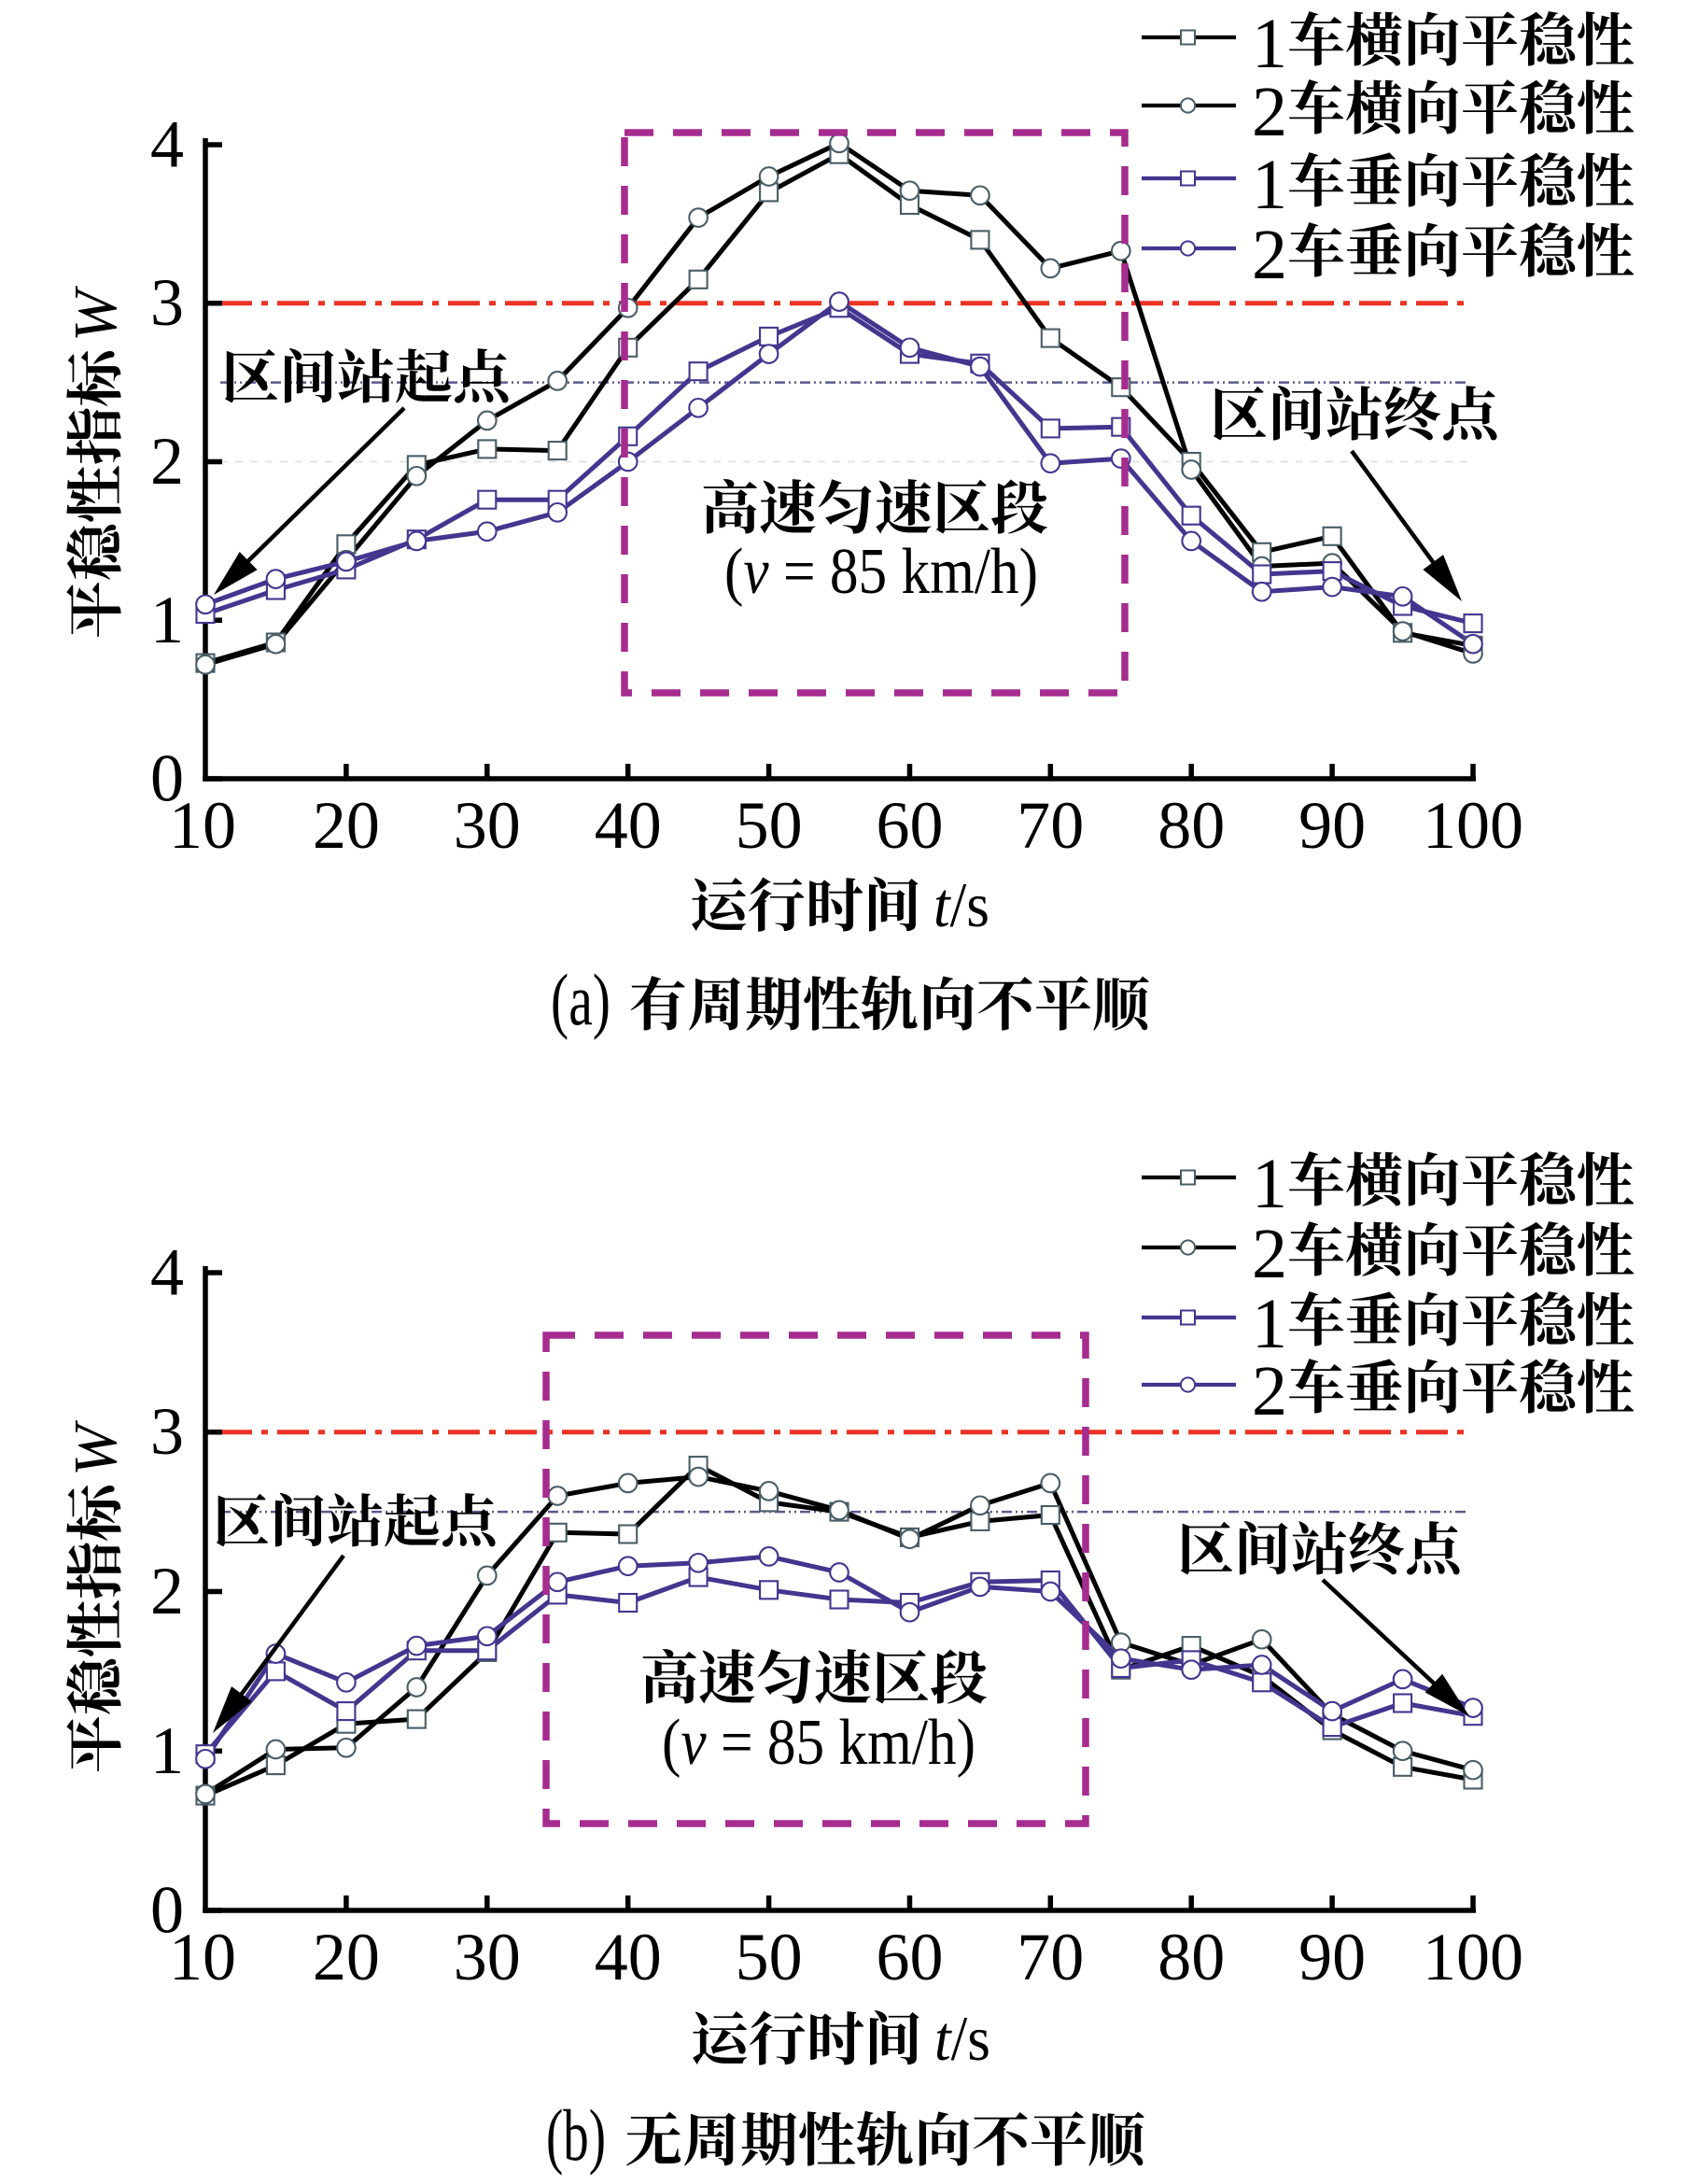 The height and width of the screenshot is (2184, 1698). I want to click on svg-text: (b), so click(576, 2135).